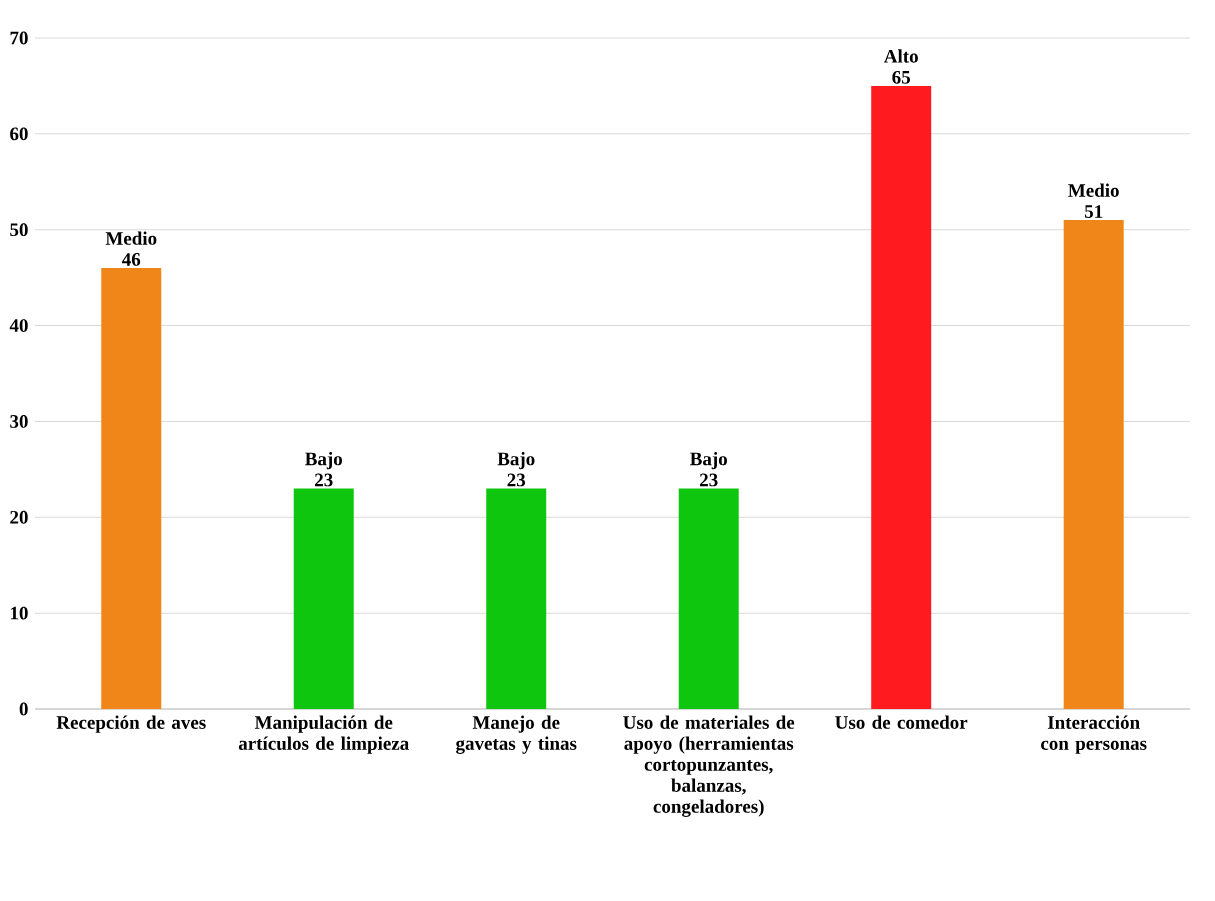 The width and height of the screenshot is (1215, 901). Describe the element at coordinates (19, 613) in the screenshot. I see `y-tick-label: 10` at that location.